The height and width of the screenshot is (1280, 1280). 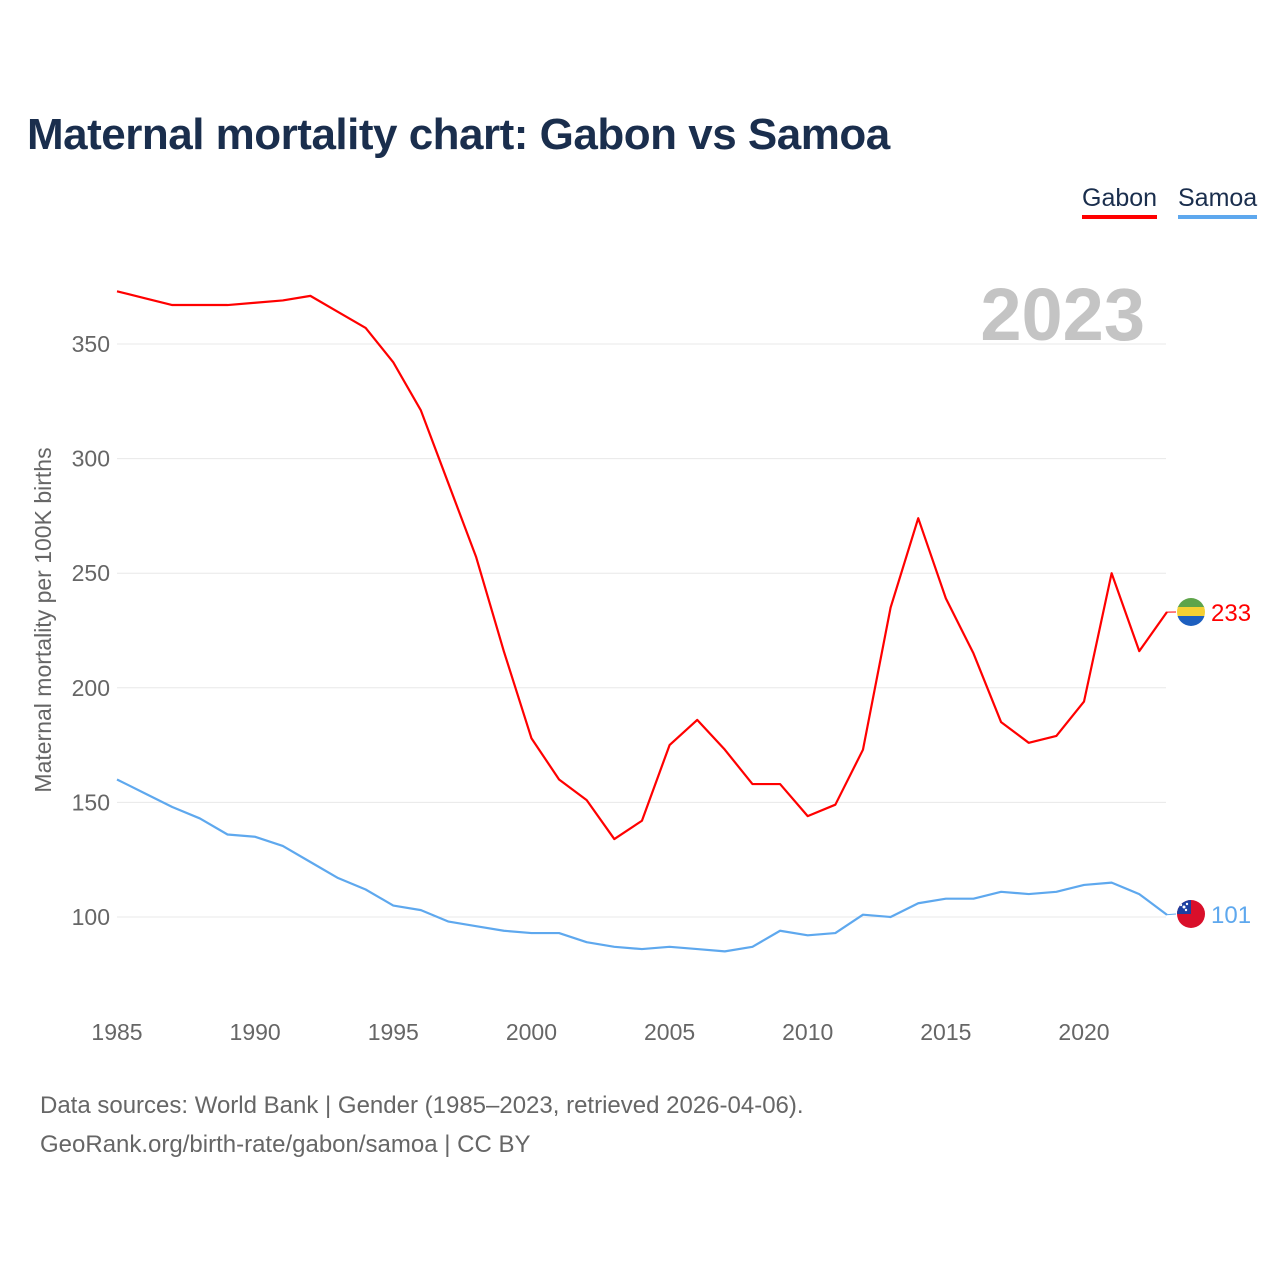 What do you see at coordinates (91, 688) in the screenshot?
I see `y-tick-label: 200` at bounding box center [91, 688].